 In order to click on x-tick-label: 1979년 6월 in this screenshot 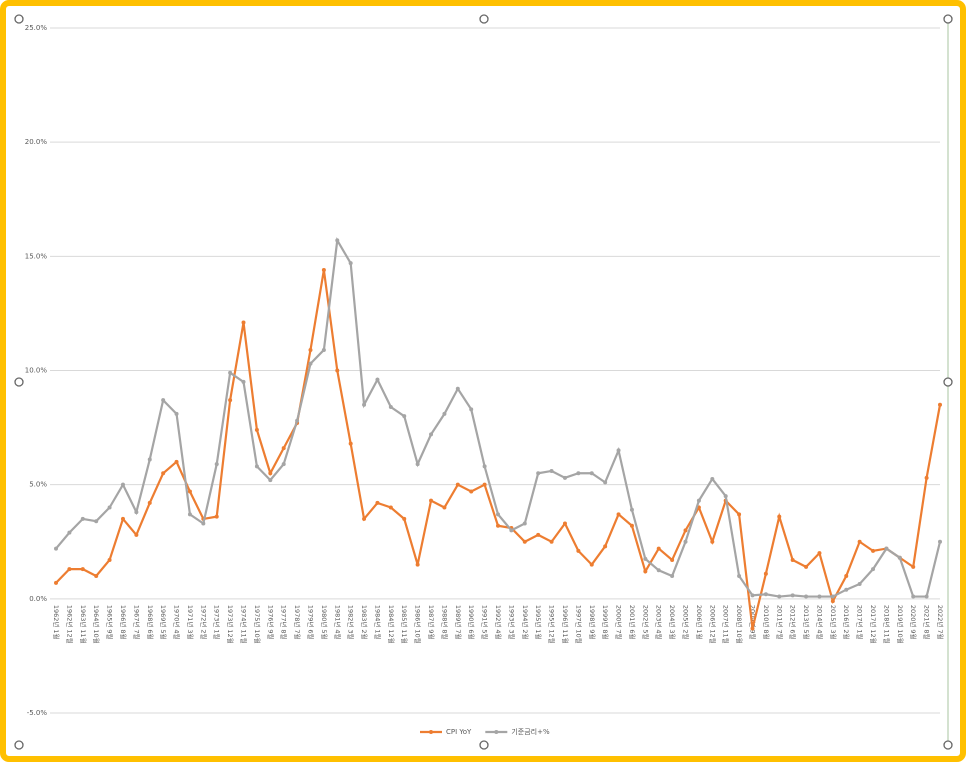, I will do `click(310, 622)`.